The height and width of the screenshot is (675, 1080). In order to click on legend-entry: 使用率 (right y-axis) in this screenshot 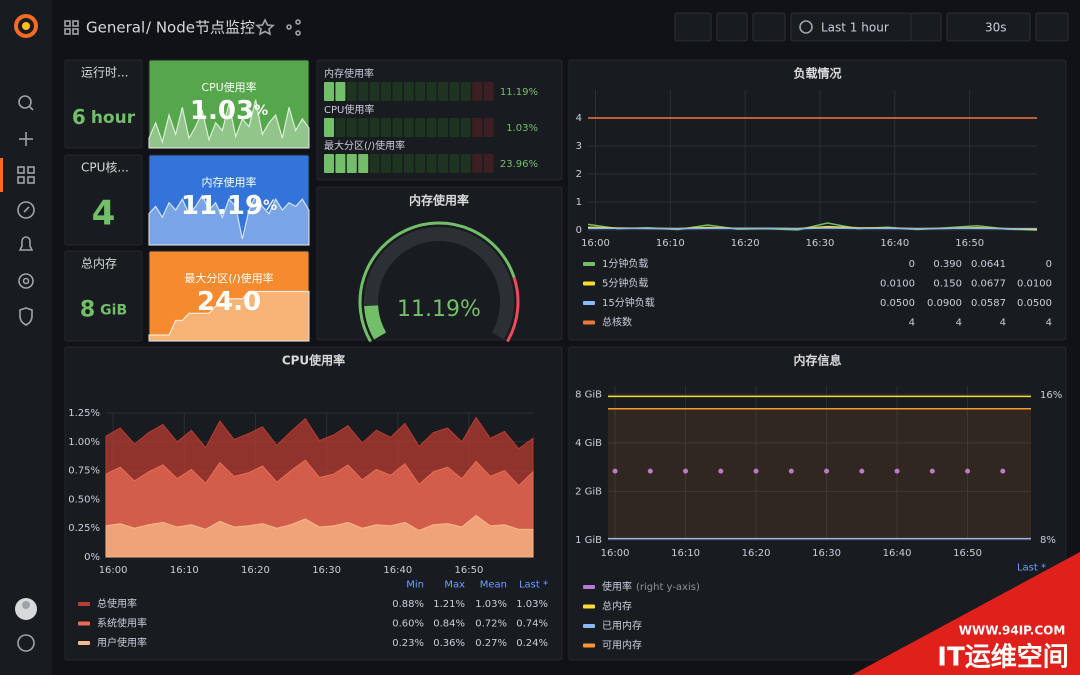, I will do `click(651, 586)`.